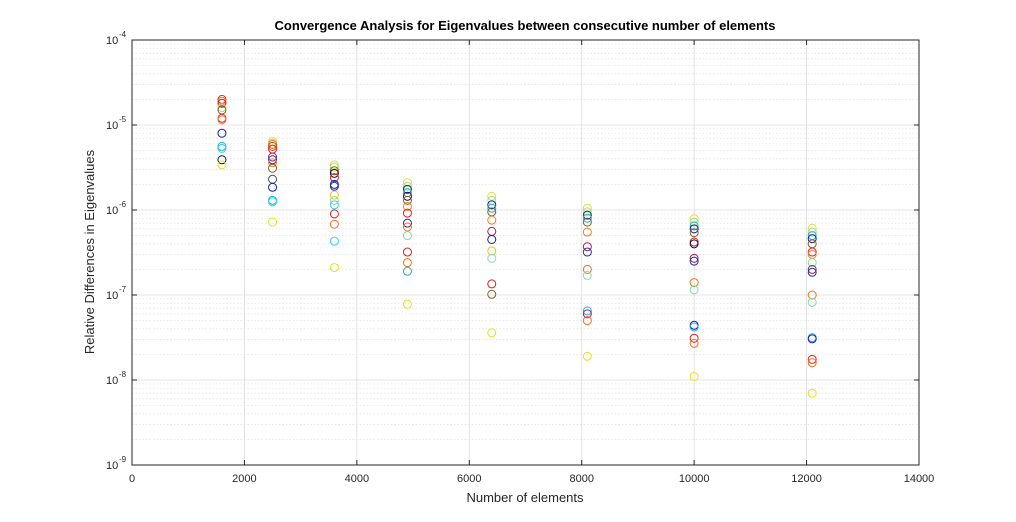  Describe the element at coordinates (806, 479) in the screenshot. I see `x-tick-label: 12000` at that location.